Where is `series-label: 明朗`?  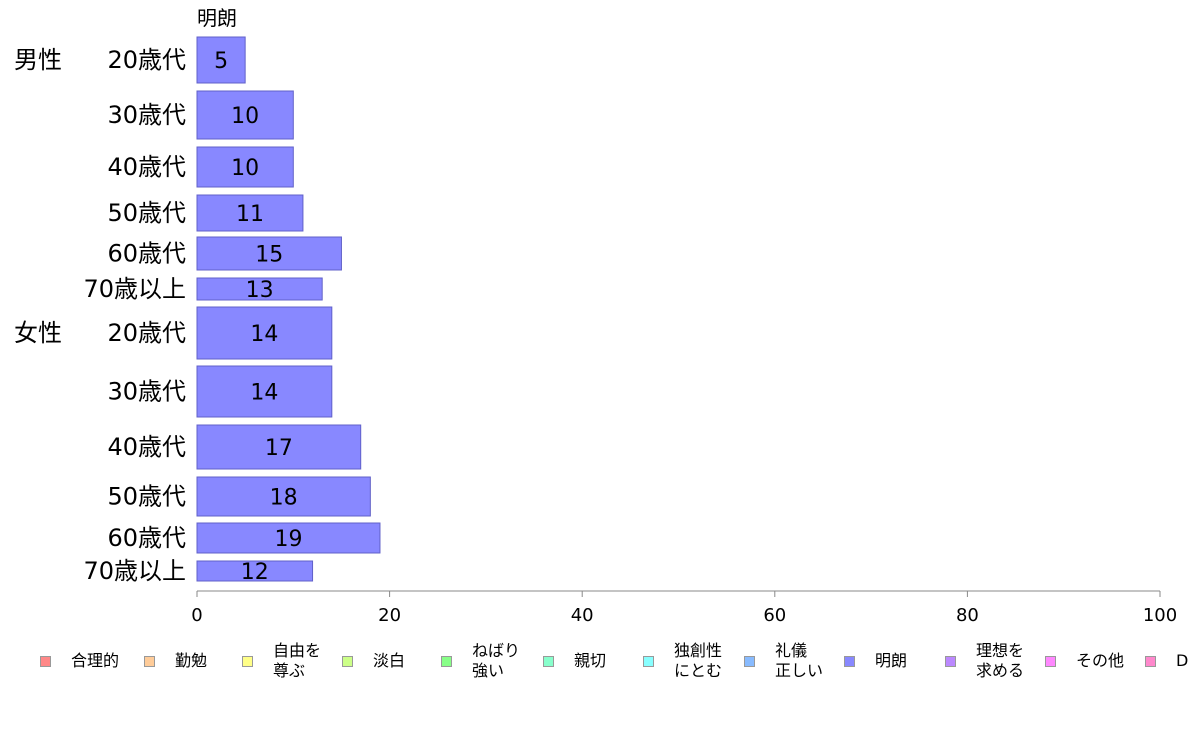 series-label: 明朗 is located at coordinates (217, 18).